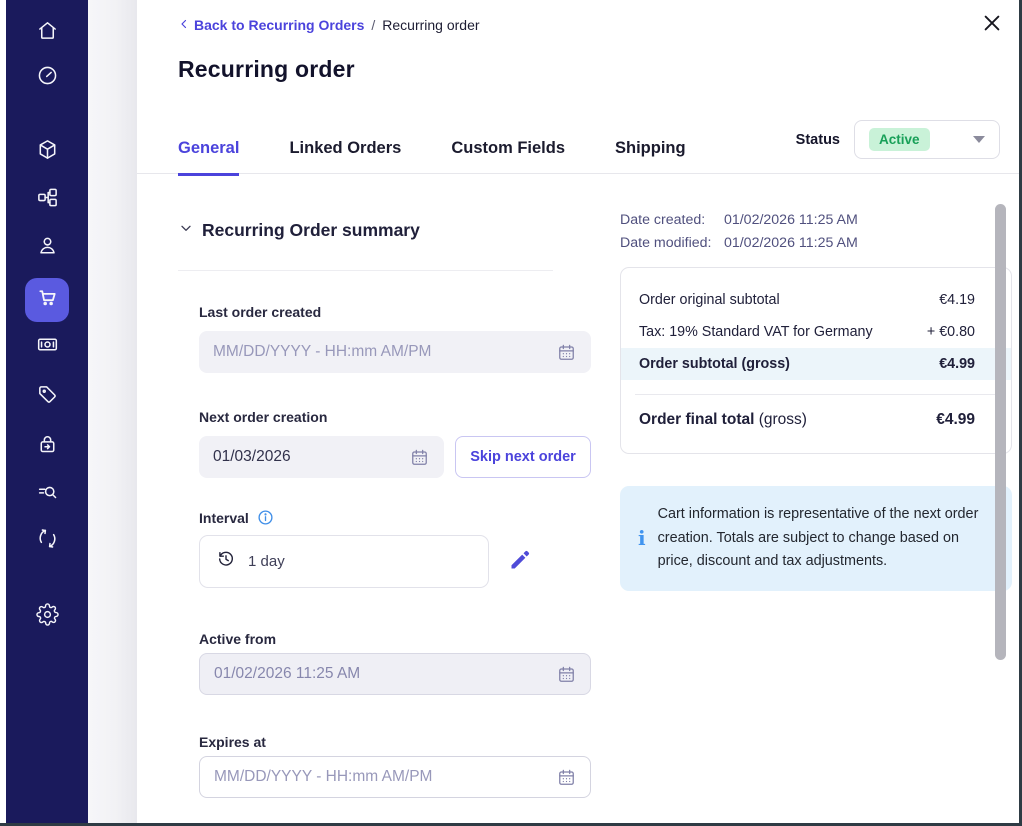  I want to click on sidebar-item-orders, so click(47, 300).